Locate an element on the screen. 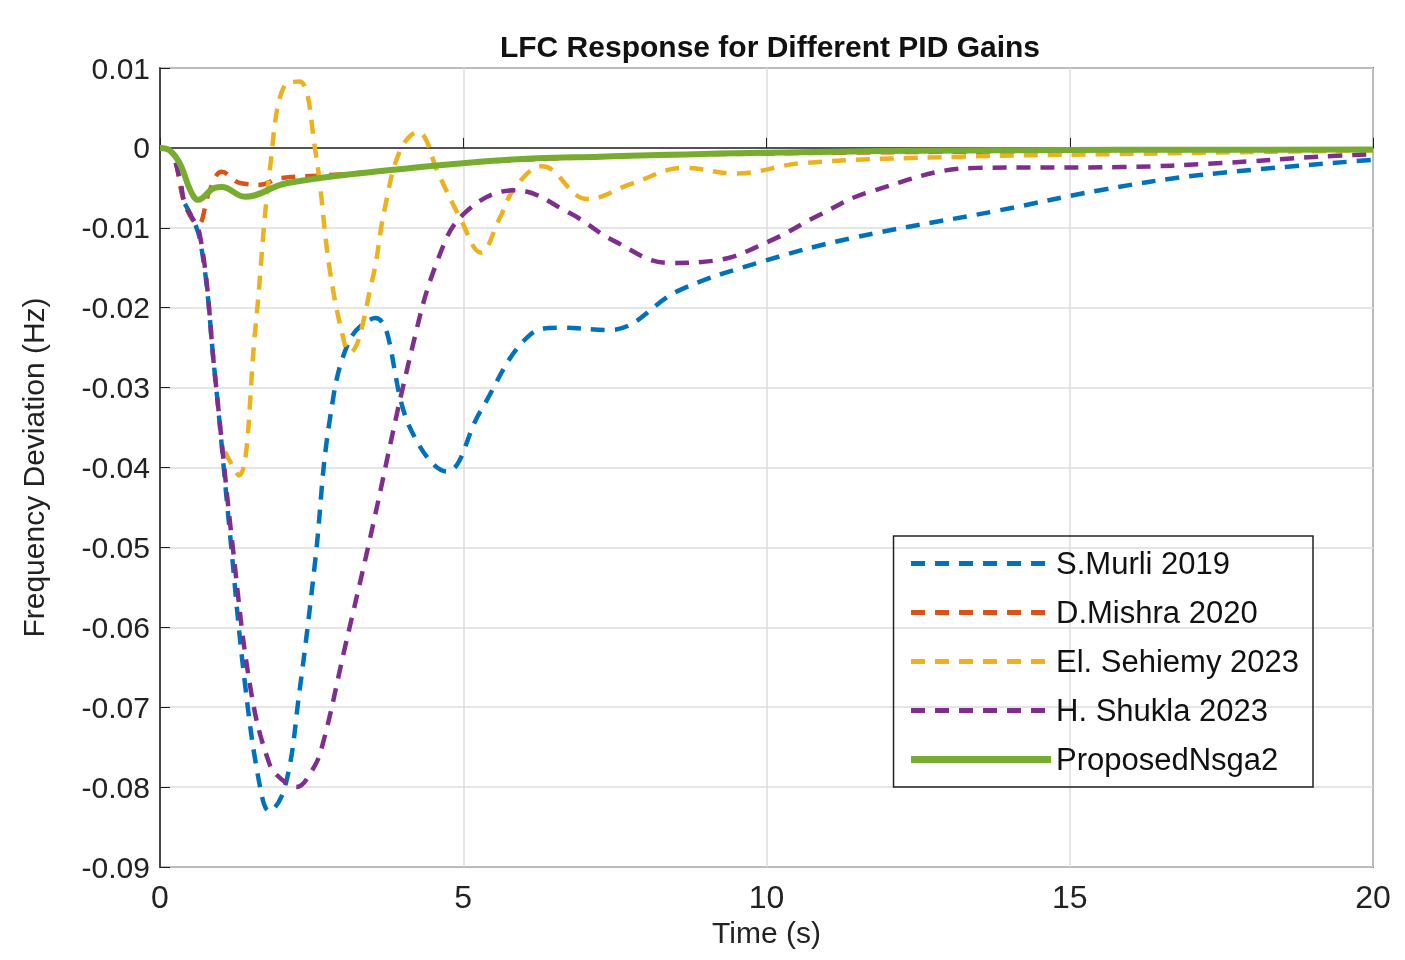  x-axis-title: Time (s) is located at coordinates (766, 933).